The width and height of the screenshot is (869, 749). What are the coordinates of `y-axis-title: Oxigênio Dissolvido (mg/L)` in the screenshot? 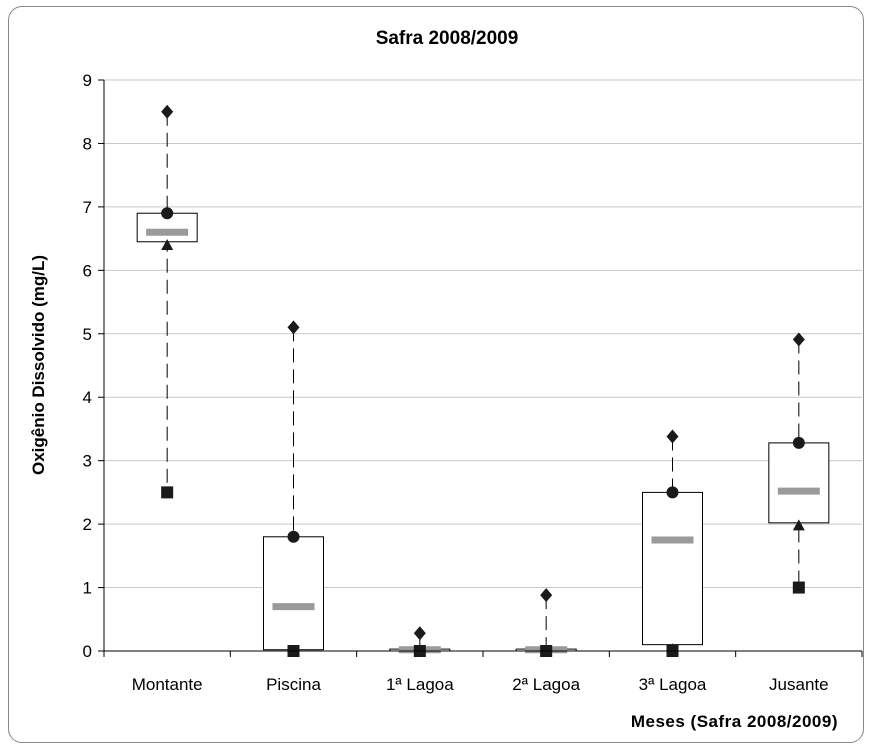 It's located at (38, 365).